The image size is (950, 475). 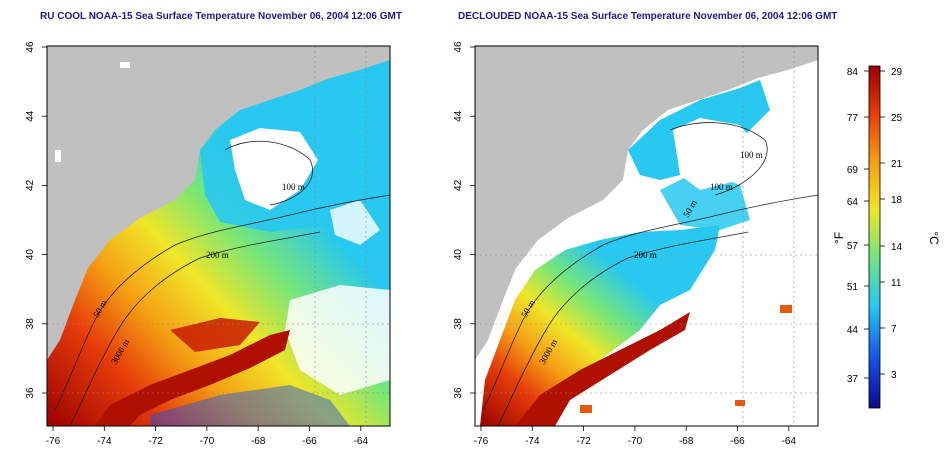 What do you see at coordinates (934, 238) in the screenshot?
I see `celsius-unit-label: °C` at bounding box center [934, 238].